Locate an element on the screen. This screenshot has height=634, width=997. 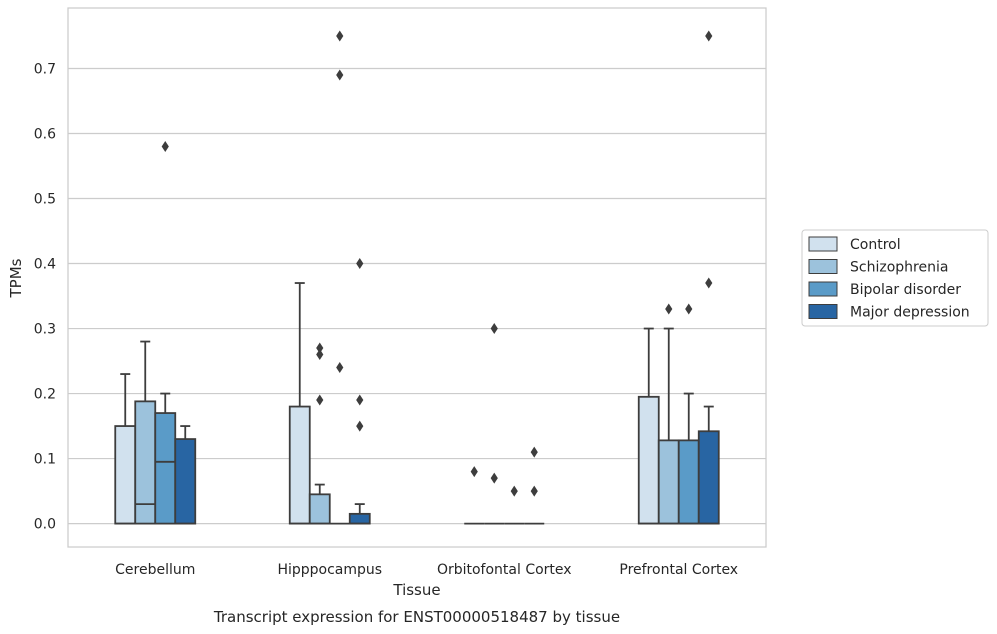
x-tick-label: Orbitofontal Cortex is located at coordinates (504, 570).